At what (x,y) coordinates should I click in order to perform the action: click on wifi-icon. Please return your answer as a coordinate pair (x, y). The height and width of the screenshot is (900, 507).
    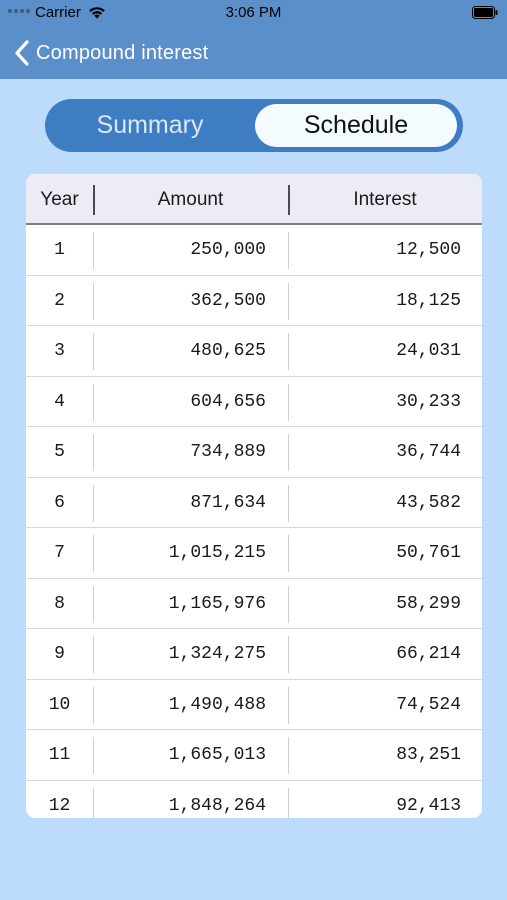
    Looking at the image, I should click on (97, 13).